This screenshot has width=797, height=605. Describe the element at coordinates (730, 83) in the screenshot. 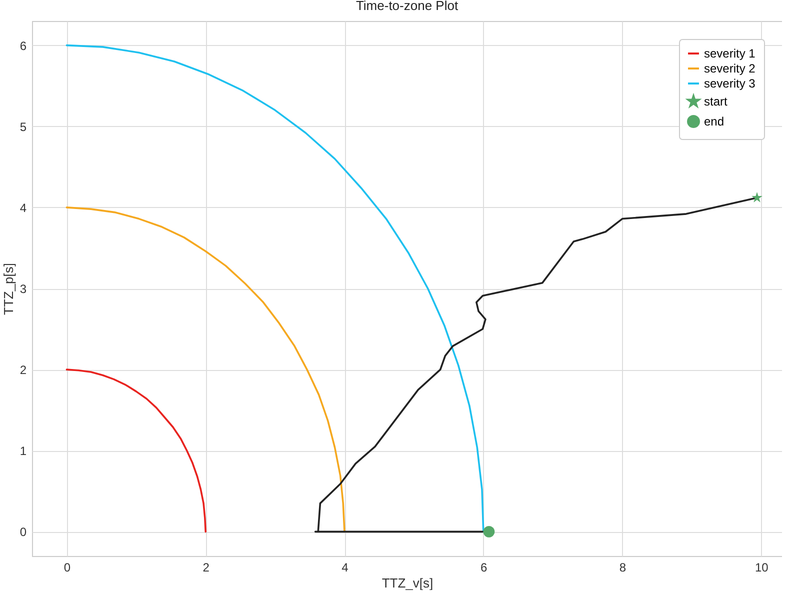

I see `legend-label: severity 3` at that location.